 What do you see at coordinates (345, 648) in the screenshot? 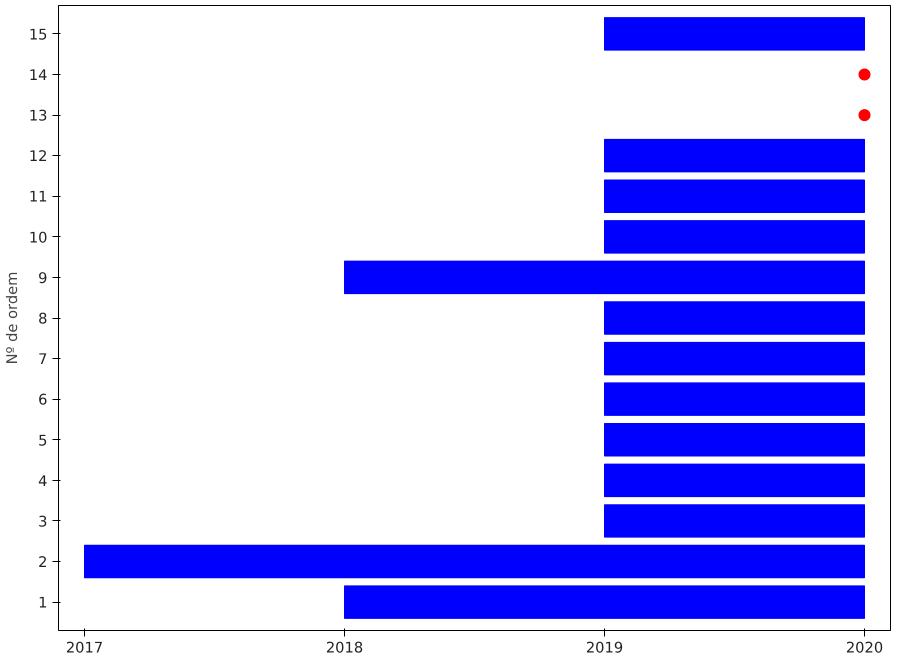
I see `x-tick-label: 2018` at bounding box center [345, 648].